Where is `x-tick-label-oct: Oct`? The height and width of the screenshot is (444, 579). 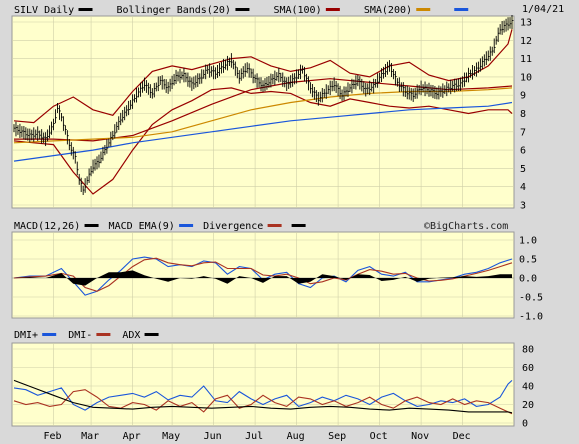 x-tick-label-oct: Oct is located at coordinates (379, 436).